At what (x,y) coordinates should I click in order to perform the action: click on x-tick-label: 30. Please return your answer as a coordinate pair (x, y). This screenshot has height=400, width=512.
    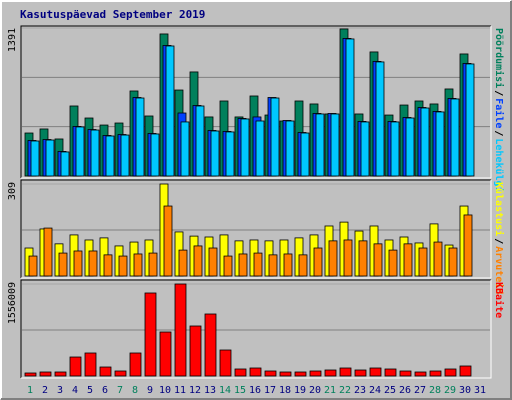
    Looking at the image, I should click on (465, 390).